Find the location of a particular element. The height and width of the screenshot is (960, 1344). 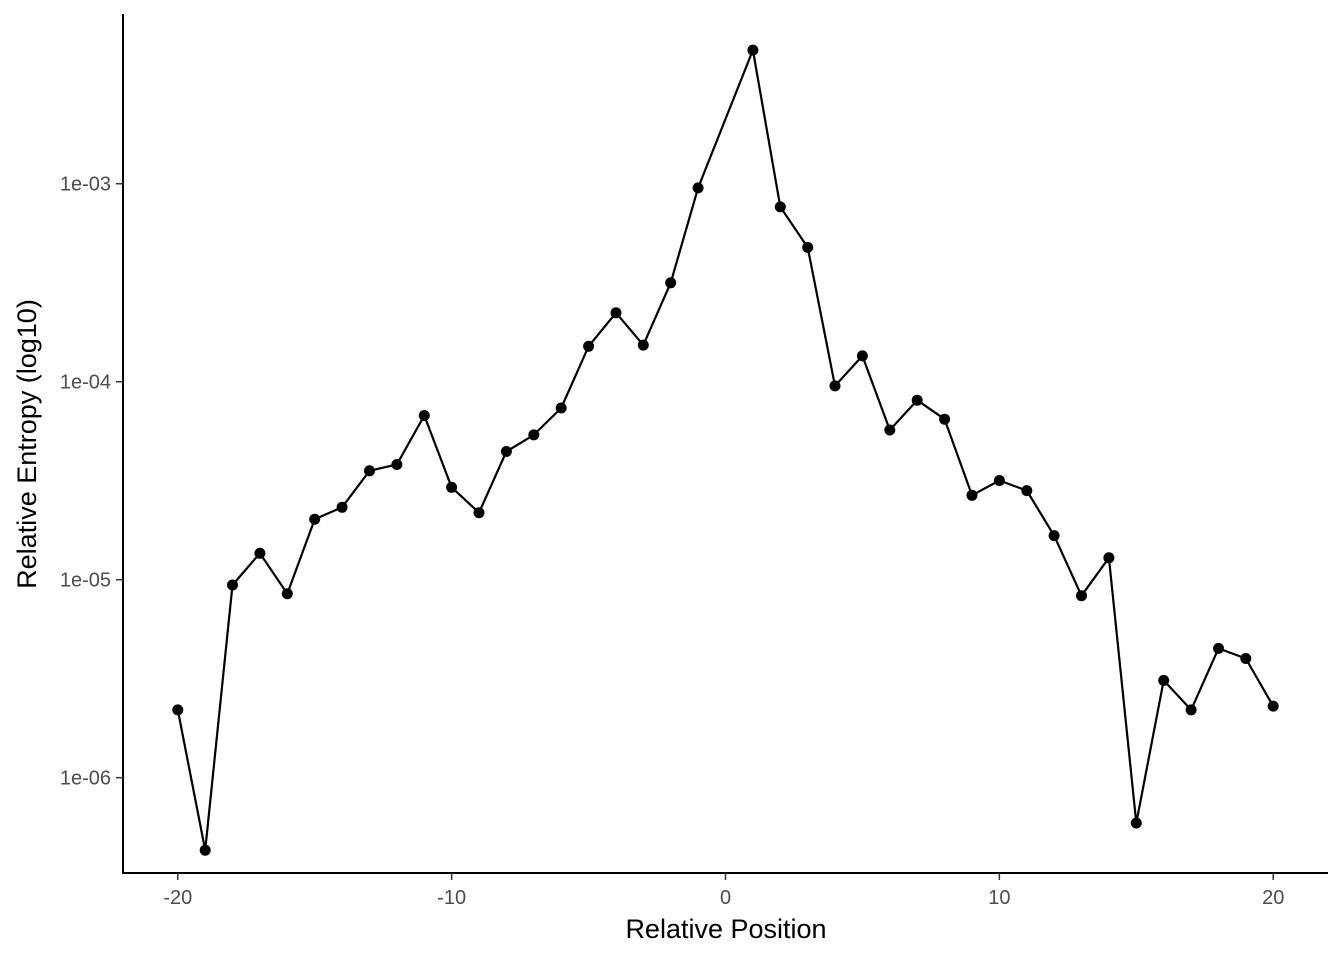

x-tick-label: 10 is located at coordinates (999, 898).